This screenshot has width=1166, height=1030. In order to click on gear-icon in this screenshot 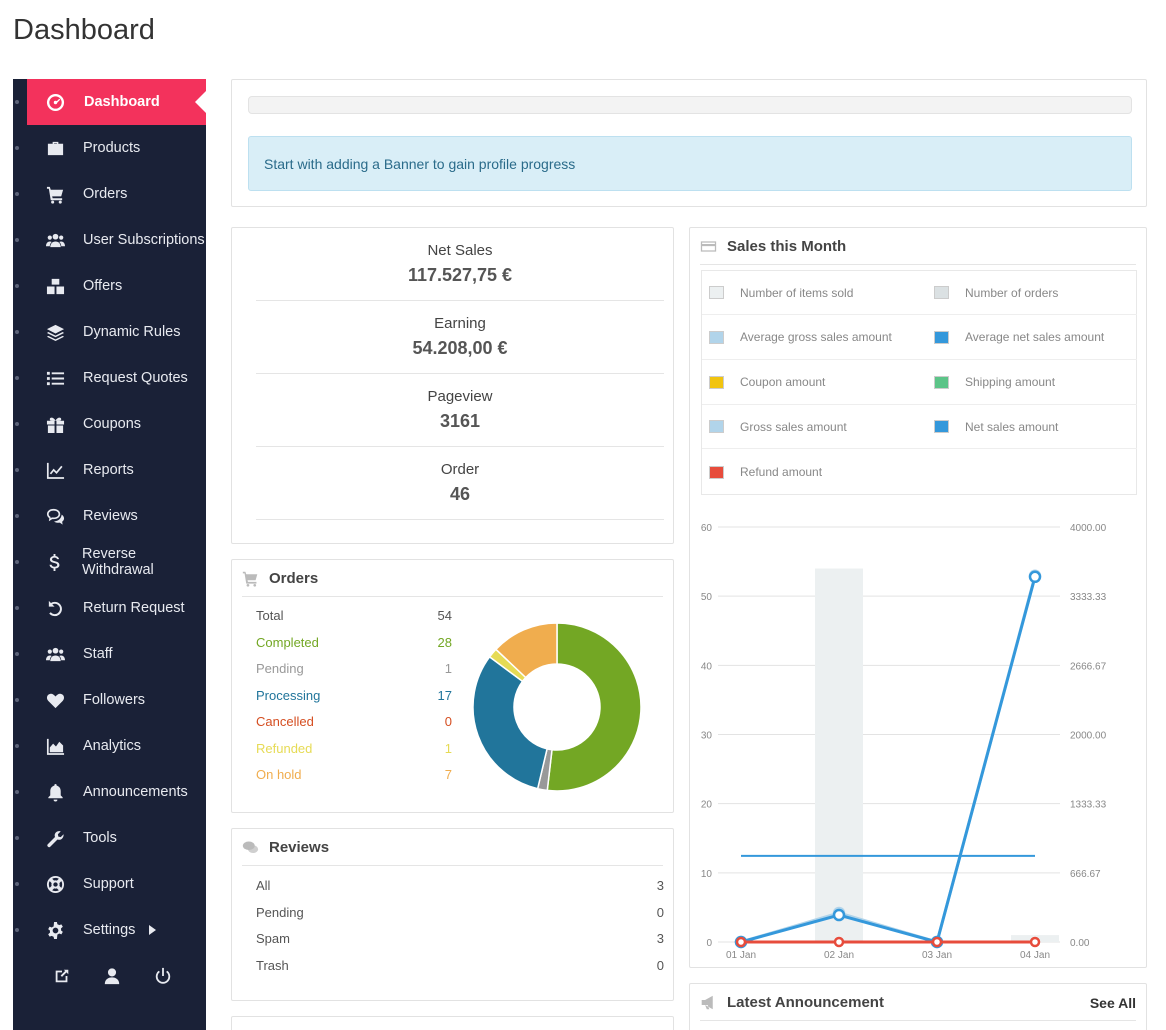, I will do `click(55, 930)`.